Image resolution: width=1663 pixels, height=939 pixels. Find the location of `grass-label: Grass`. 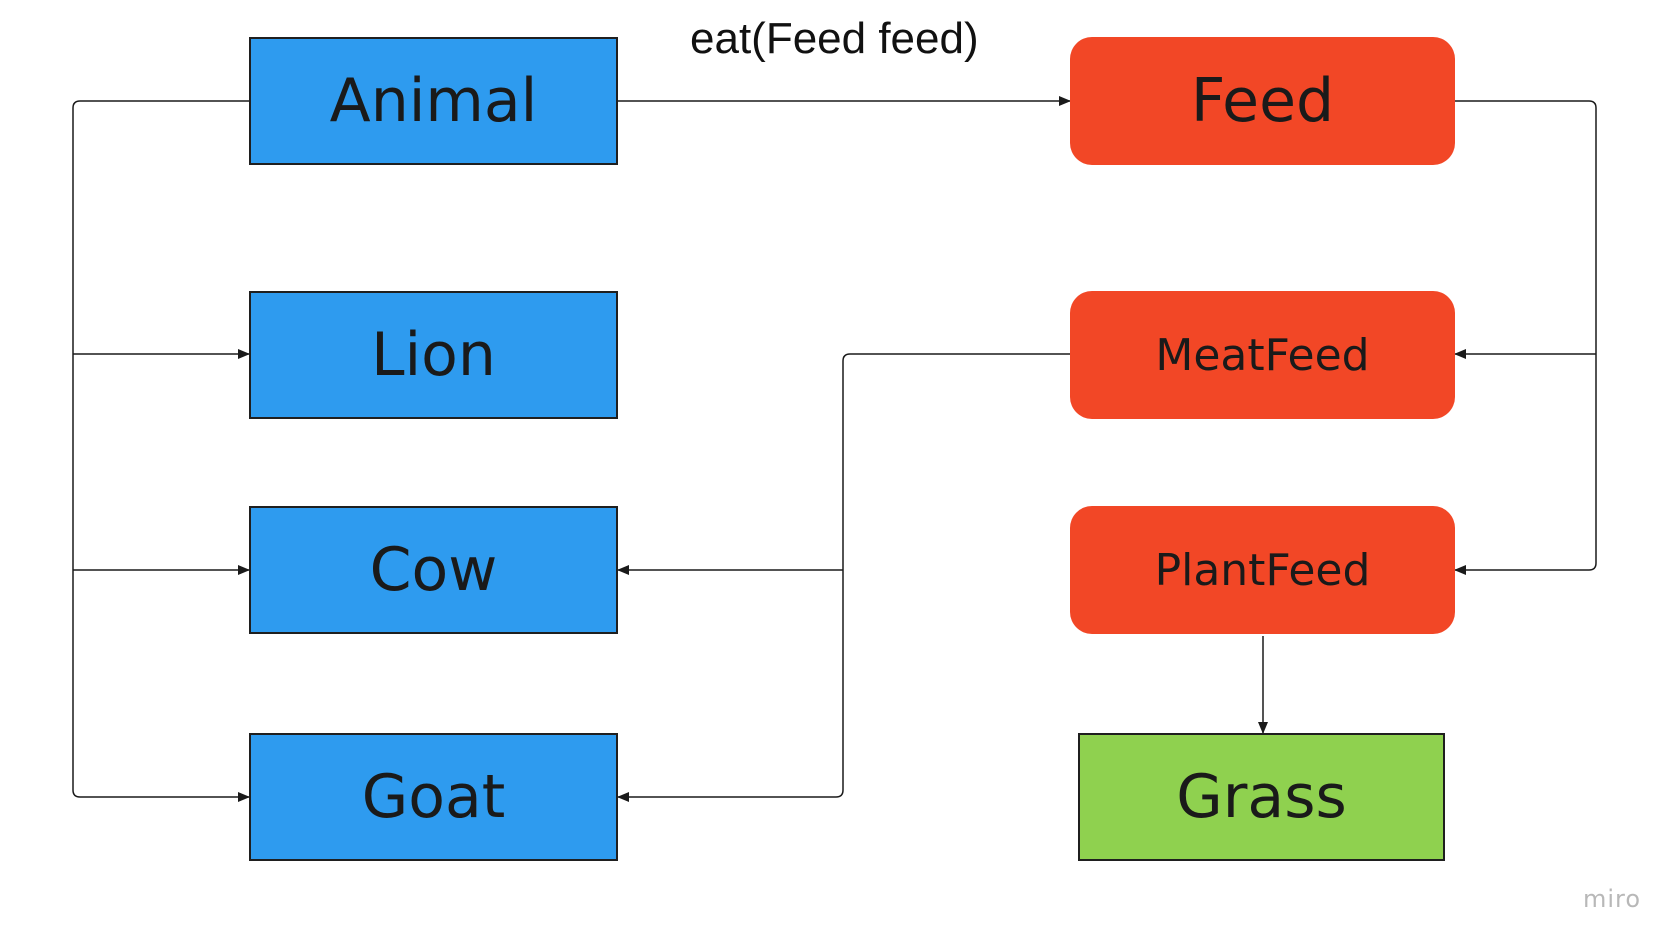

grass-label: Grass is located at coordinates (1261, 797).